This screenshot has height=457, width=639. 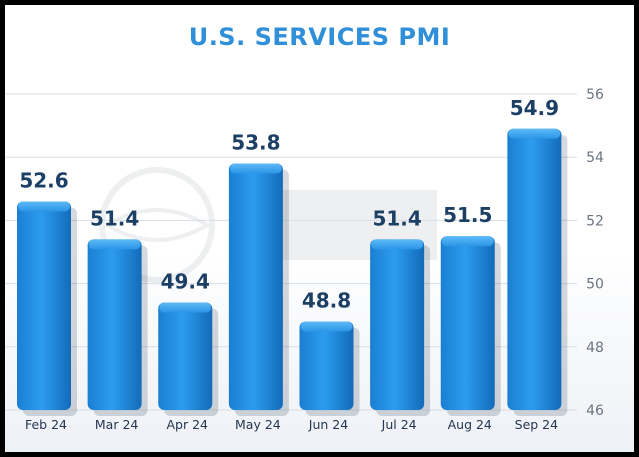 I want to click on data-label: 52.6, so click(x=43, y=180).